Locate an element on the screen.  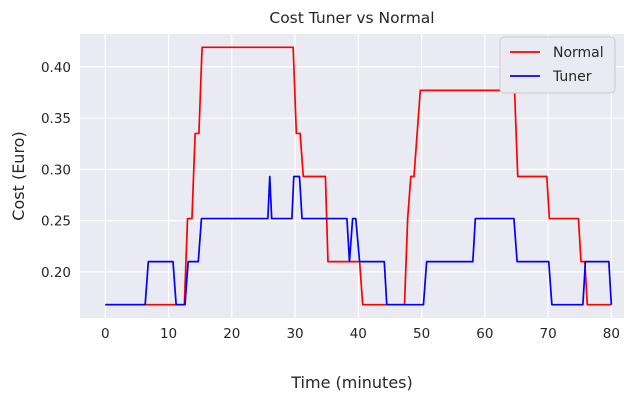
x-tick-label: 80 is located at coordinates (611, 334).